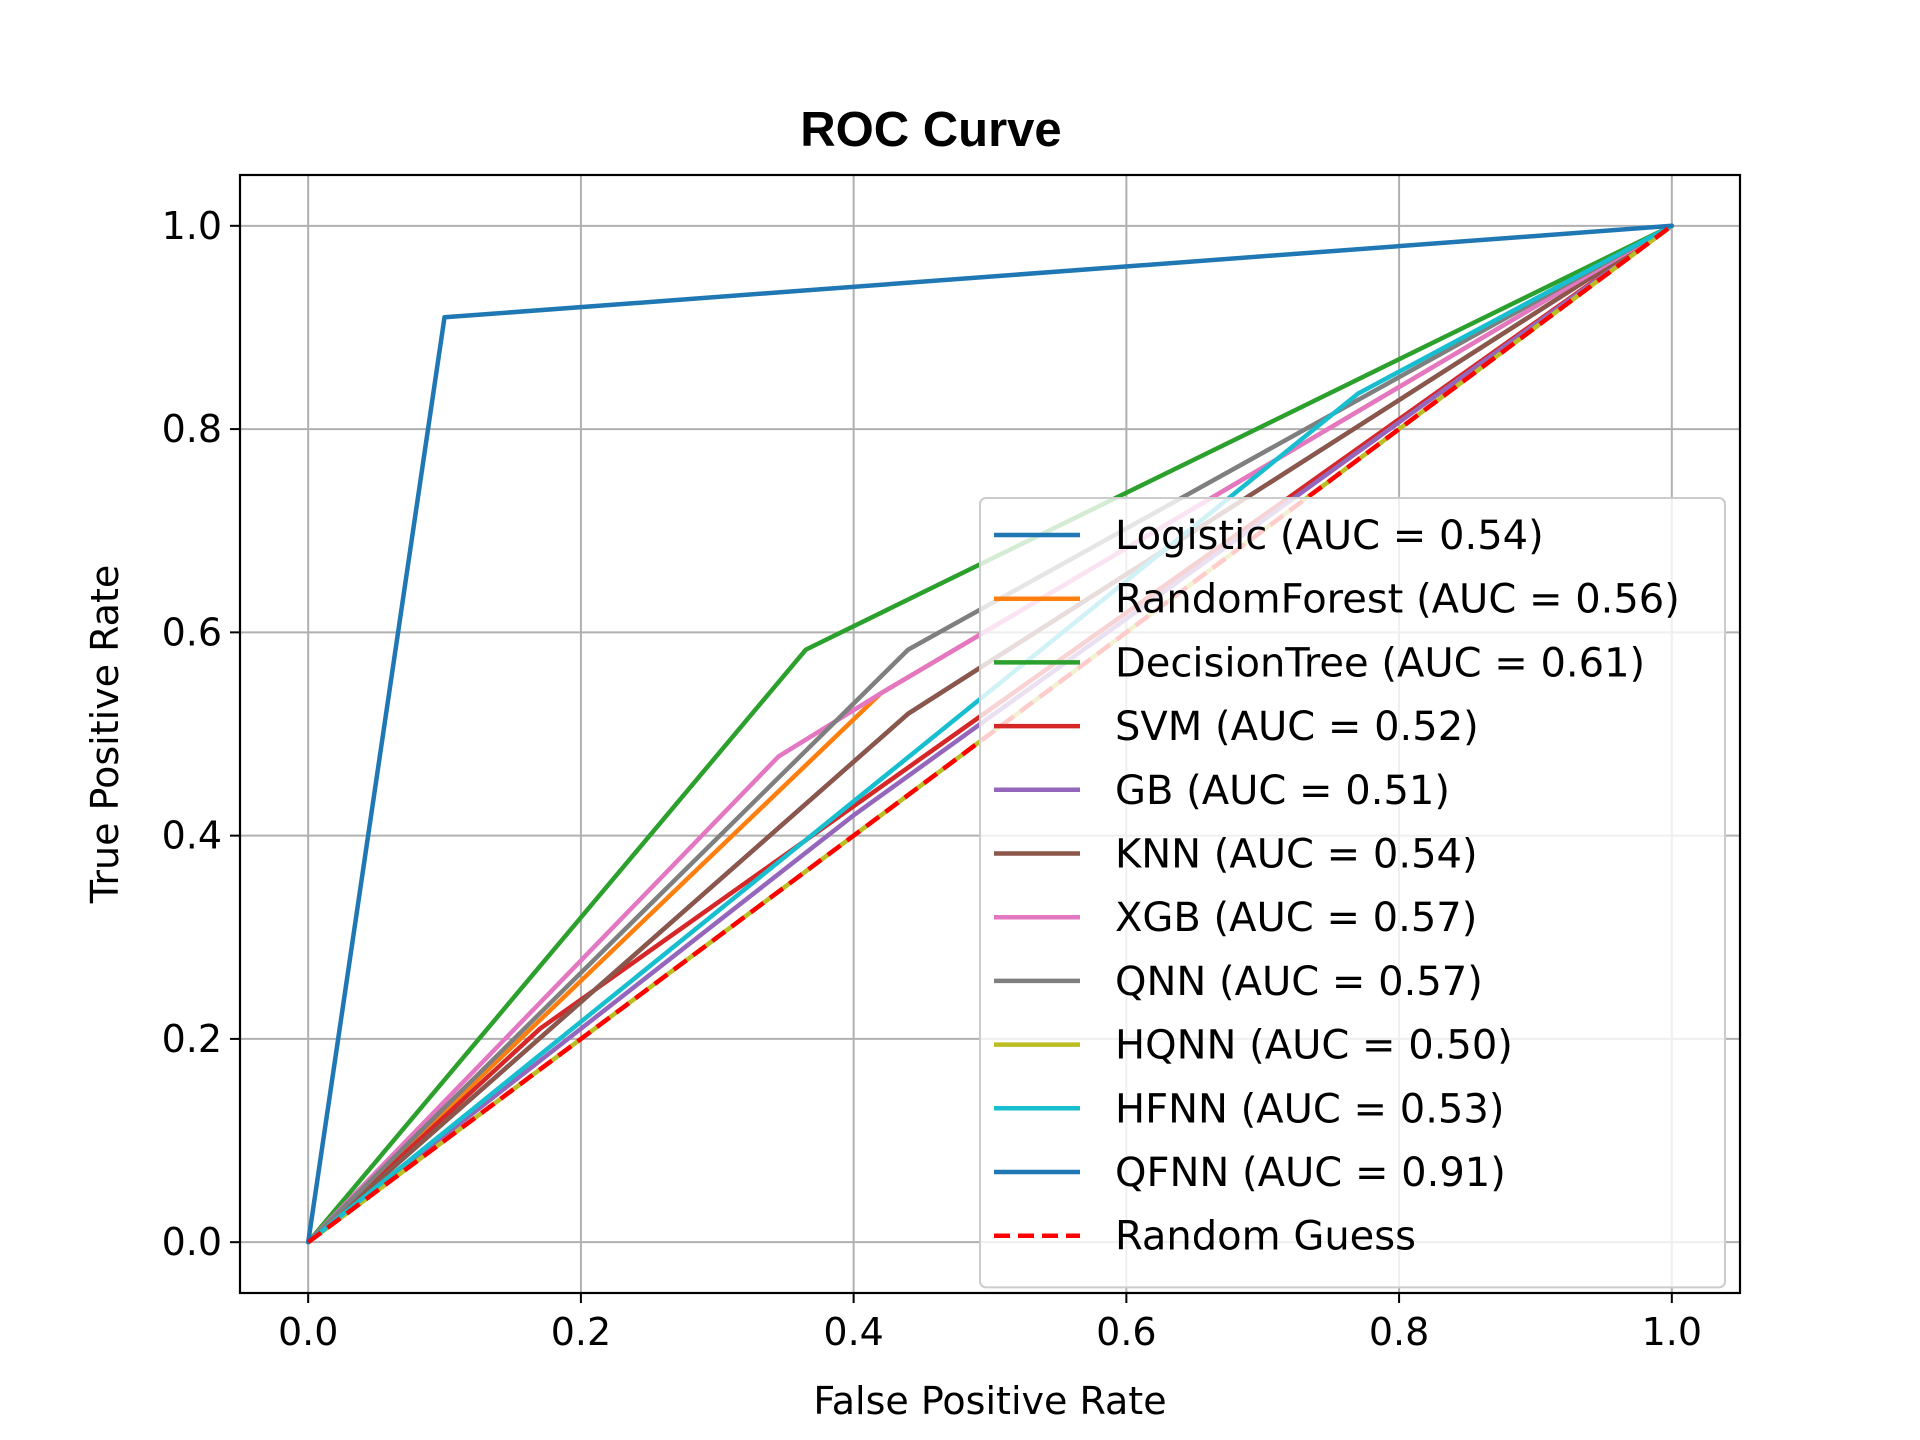 This screenshot has width=1920, height=1440. What do you see at coordinates (930, 130) in the screenshot?
I see `chart-title: ROC Curve` at bounding box center [930, 130].